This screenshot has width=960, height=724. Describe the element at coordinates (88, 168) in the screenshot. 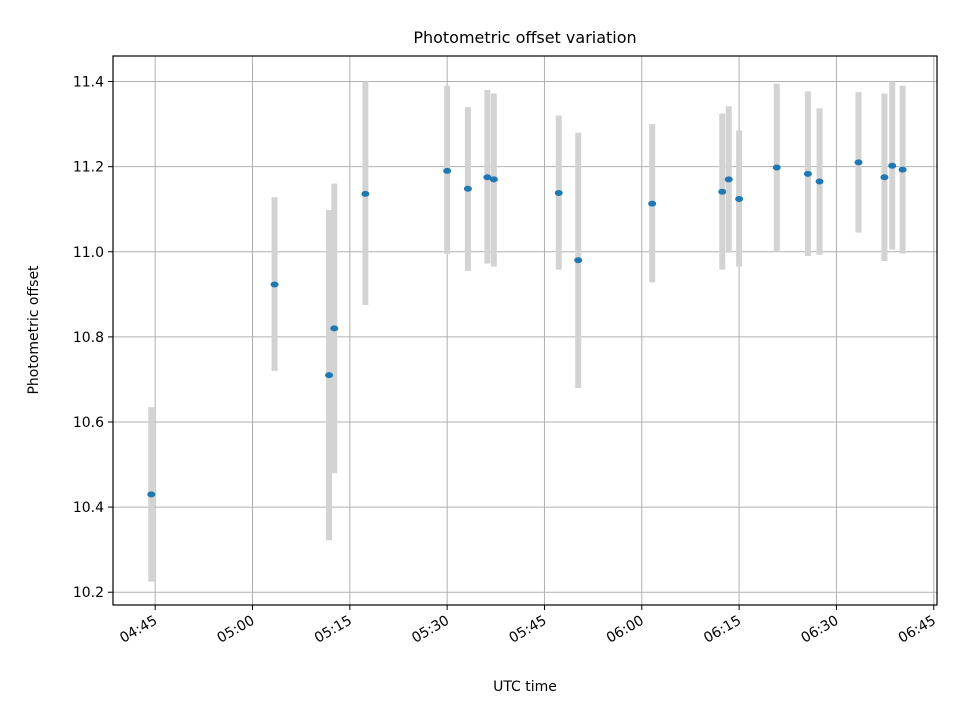

I see `y-tick-label: 11.2` at that location.